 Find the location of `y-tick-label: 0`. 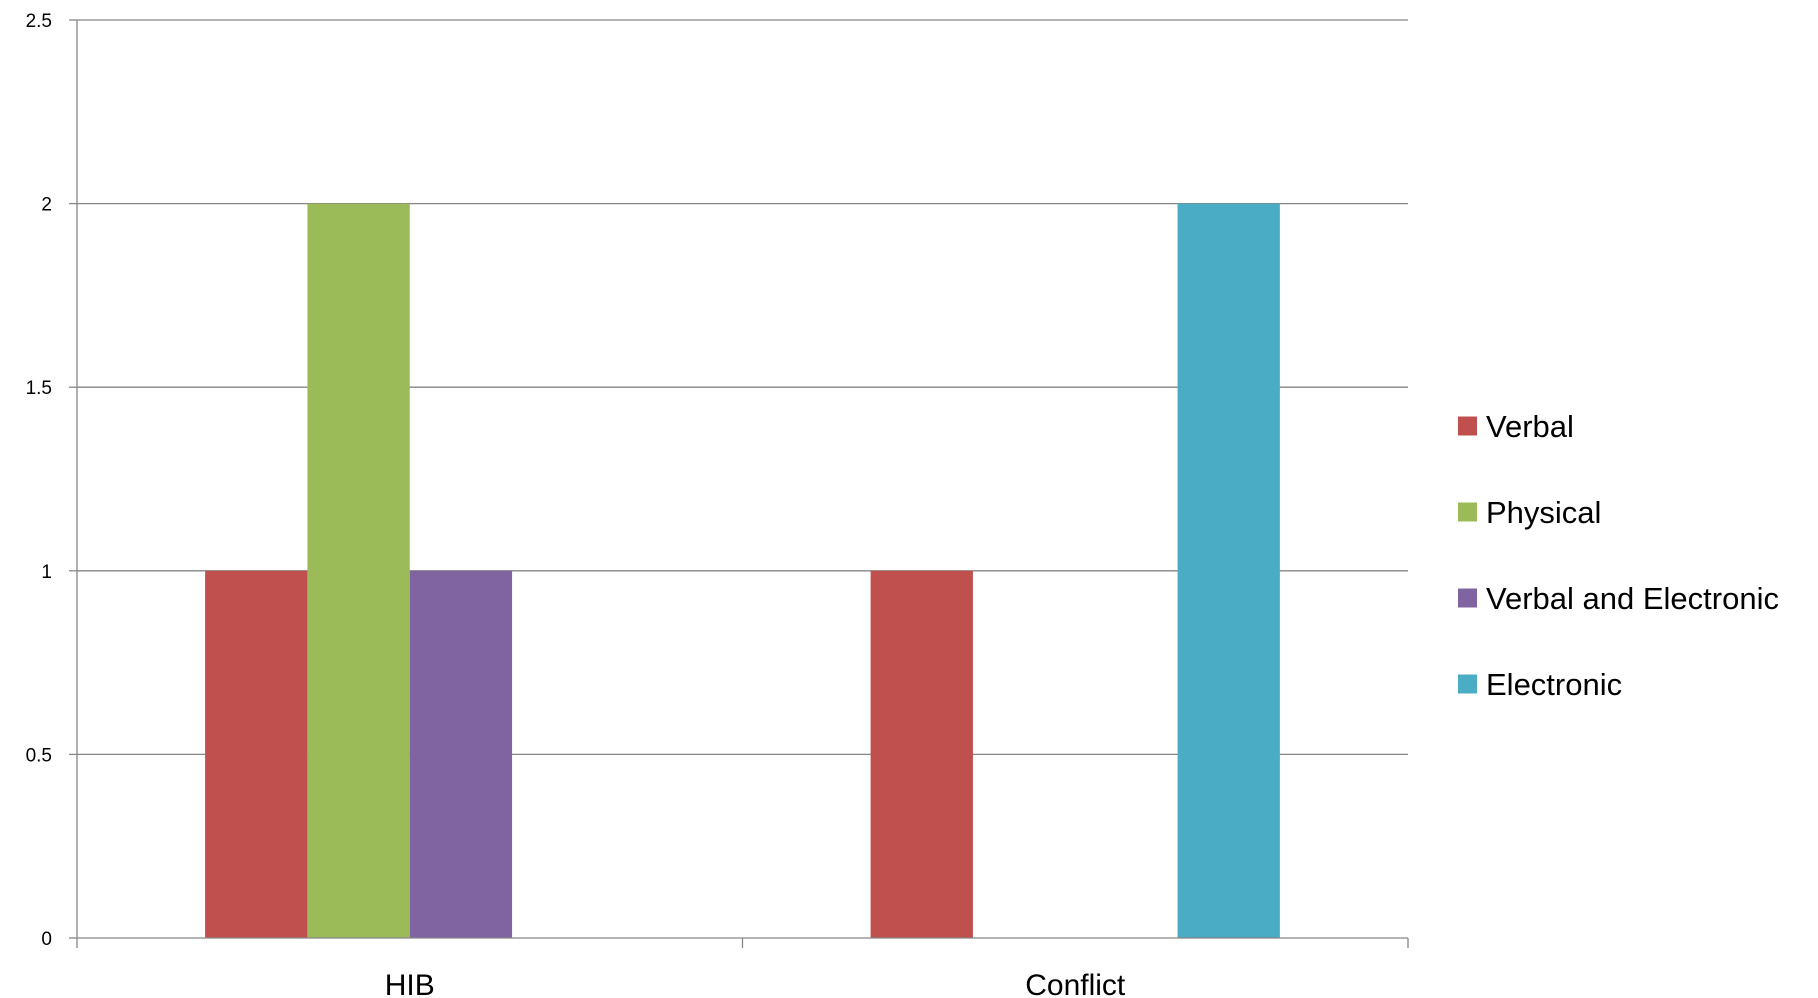

y-tick-label: 0 is located at coordinates (46, 939).